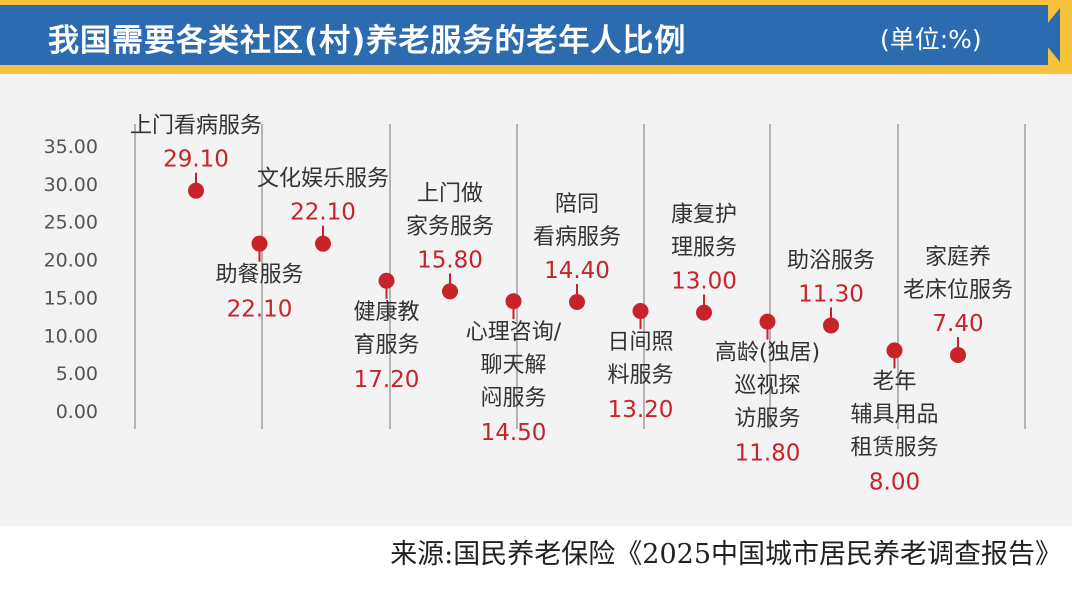  I want to click on category-label: 老床位服务, so click(958, 290).